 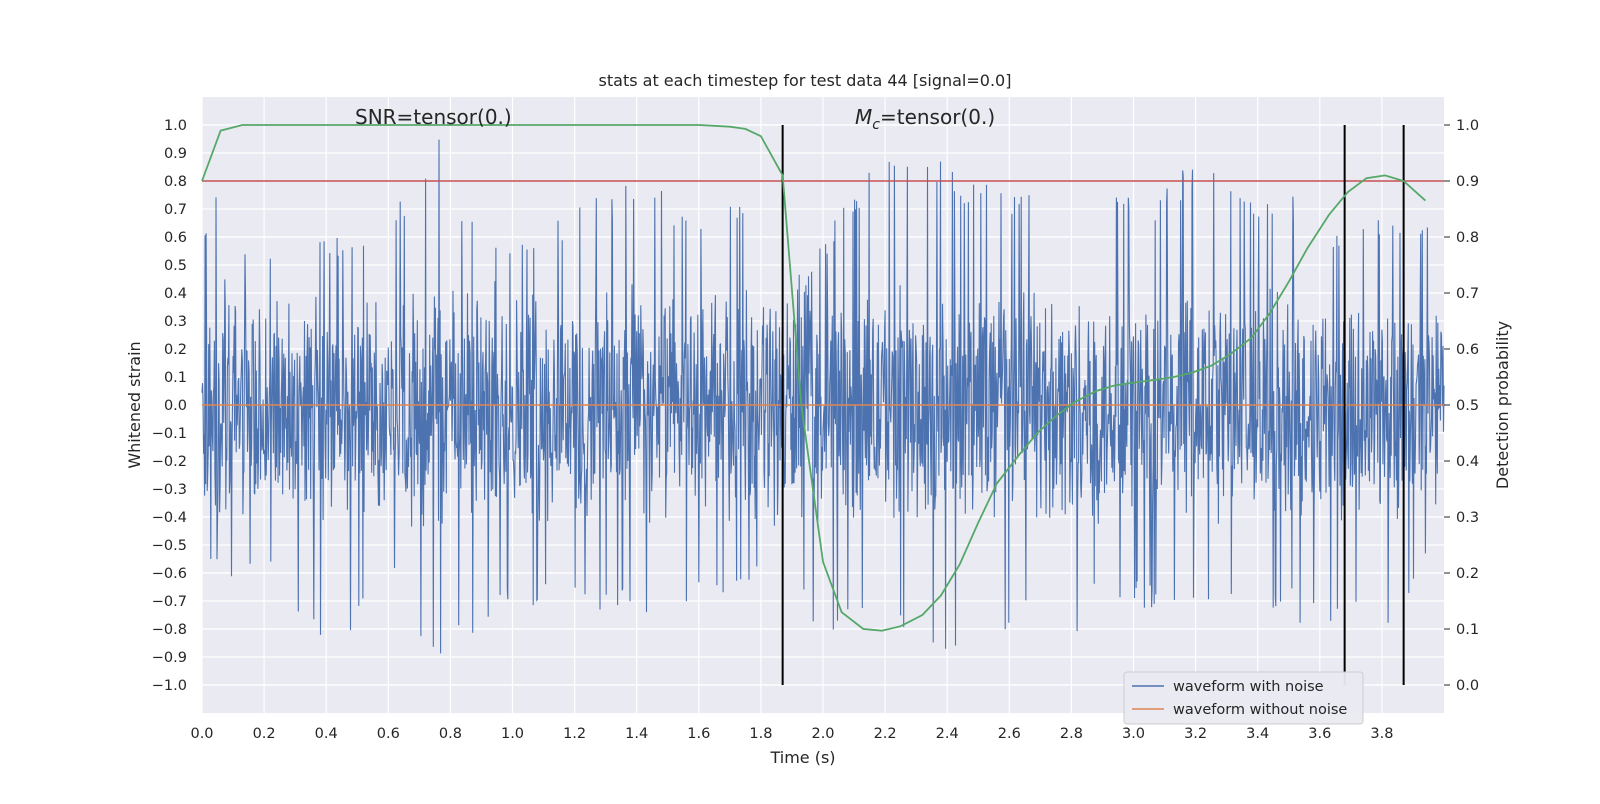 I want to click on y-tick-label: 0.6, so click(x=175, y=238).